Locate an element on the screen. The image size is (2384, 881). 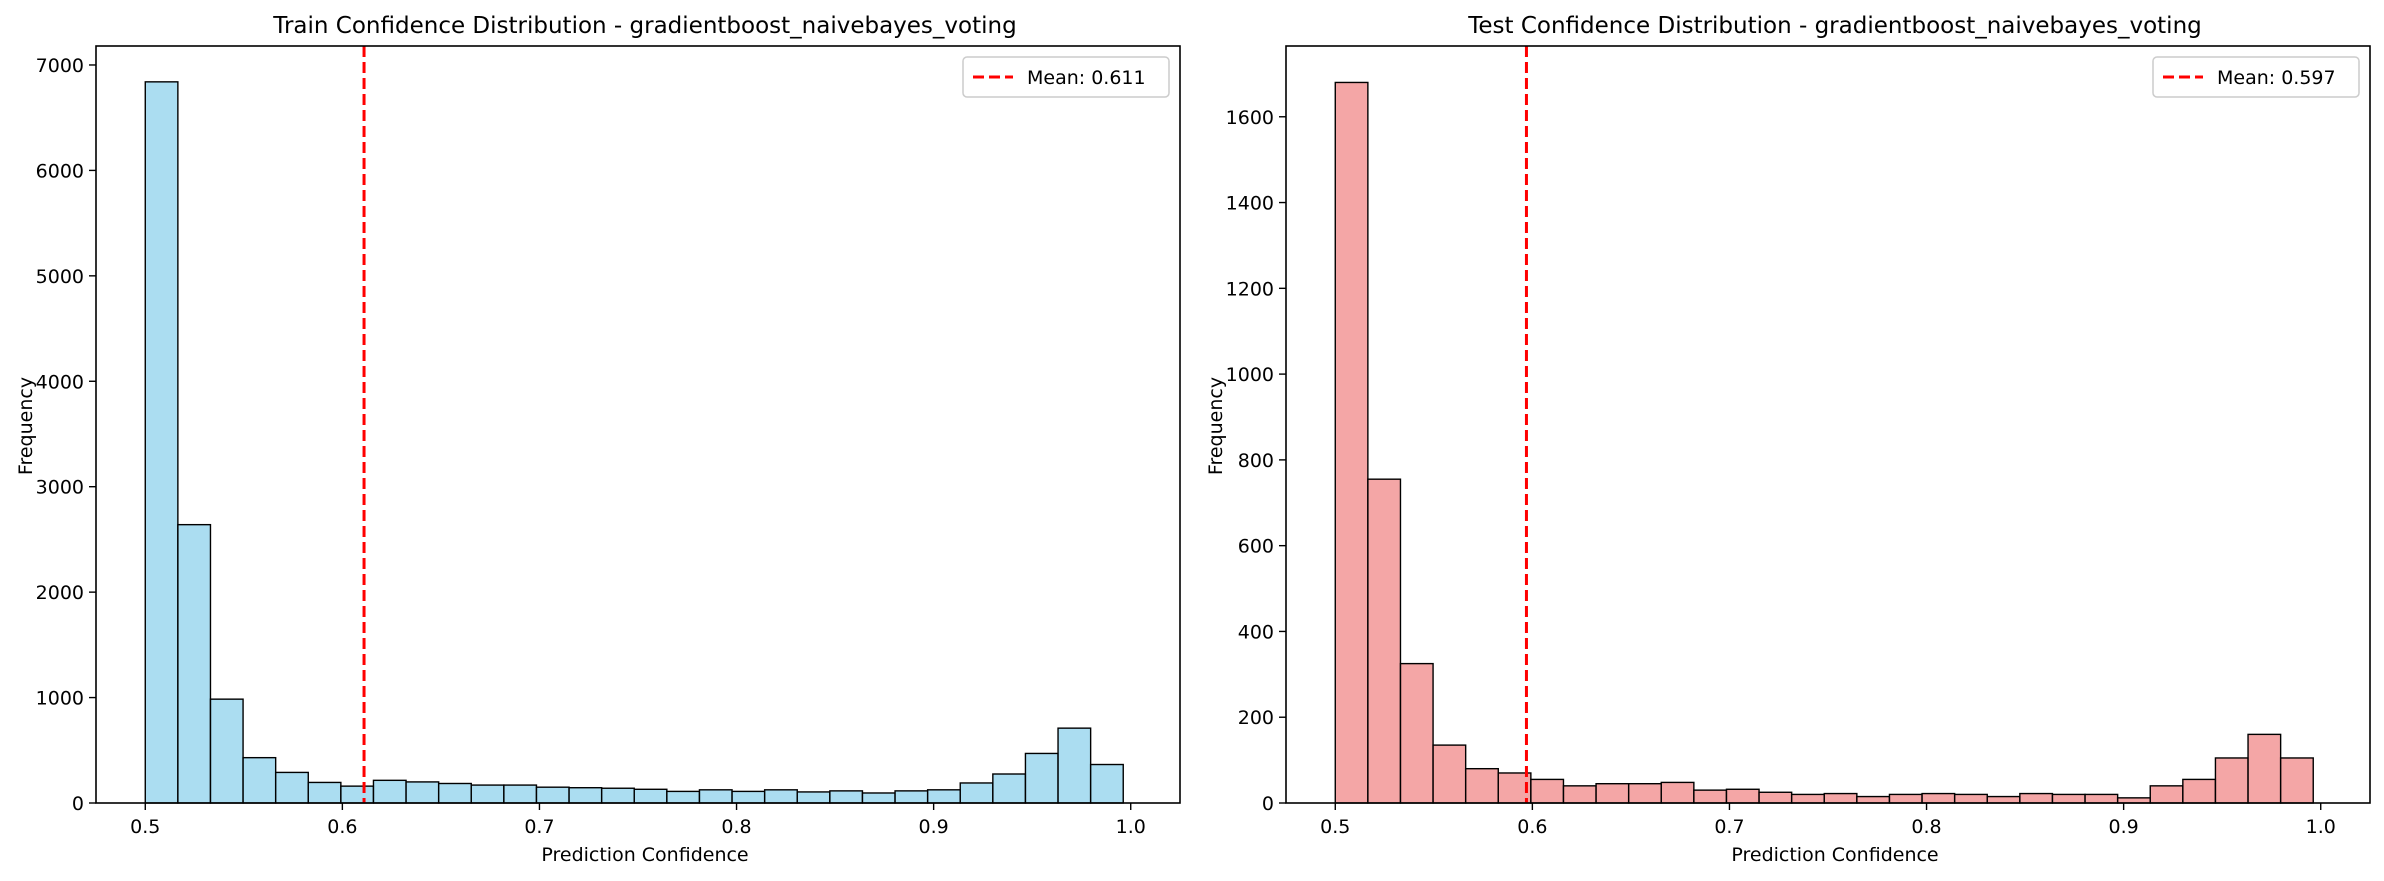
train-x-tick-label: 0.8 is located at coordinates (736, 827).